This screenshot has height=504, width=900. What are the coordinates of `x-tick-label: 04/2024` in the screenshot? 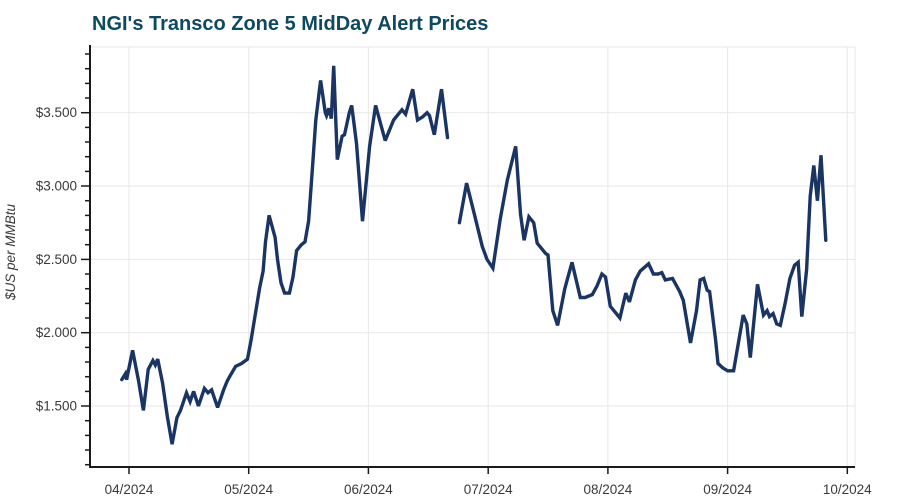 It's located at (129, 489).